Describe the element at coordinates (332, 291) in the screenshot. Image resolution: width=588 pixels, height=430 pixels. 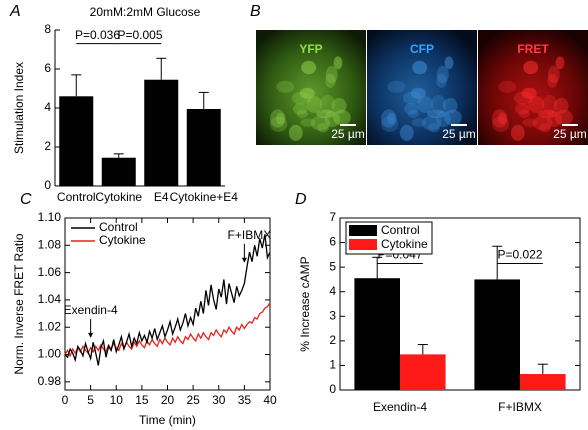
I see `y-tick-label: 4` at that location.